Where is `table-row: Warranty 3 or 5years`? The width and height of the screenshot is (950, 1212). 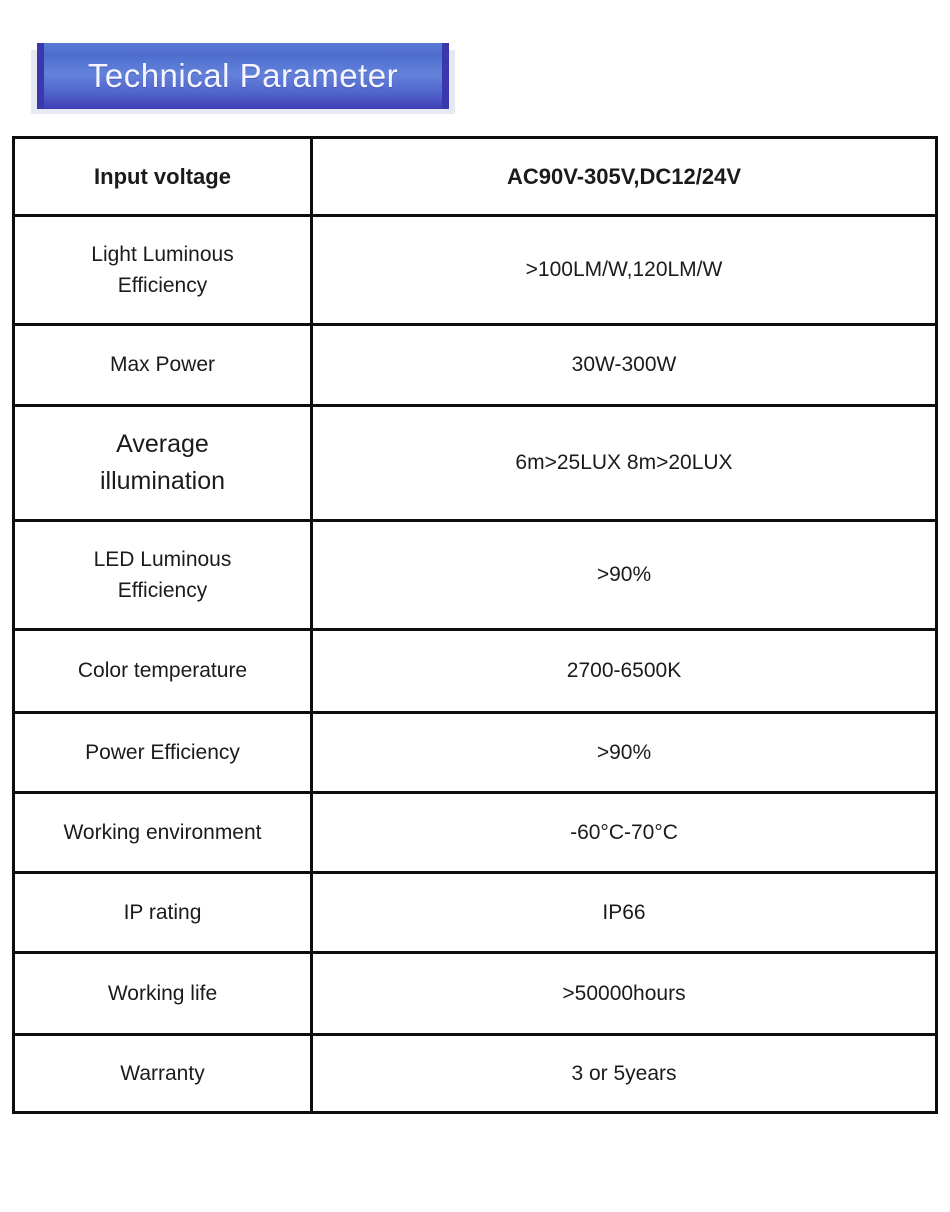 table-row: Warranty 3 or 5years is located at coordinates (475, 1073).